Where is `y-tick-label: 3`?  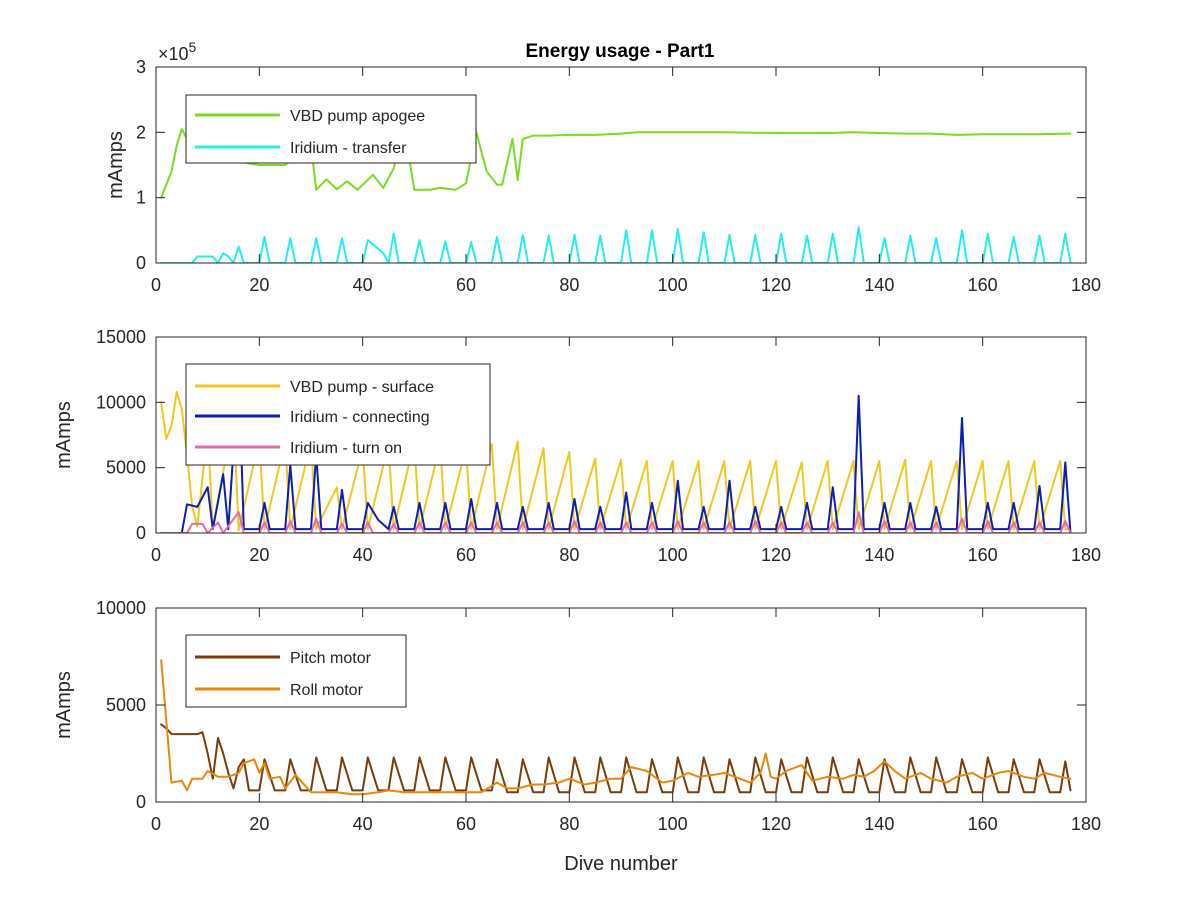
y-tick-label: 3 is located at coordinates (141, 67).